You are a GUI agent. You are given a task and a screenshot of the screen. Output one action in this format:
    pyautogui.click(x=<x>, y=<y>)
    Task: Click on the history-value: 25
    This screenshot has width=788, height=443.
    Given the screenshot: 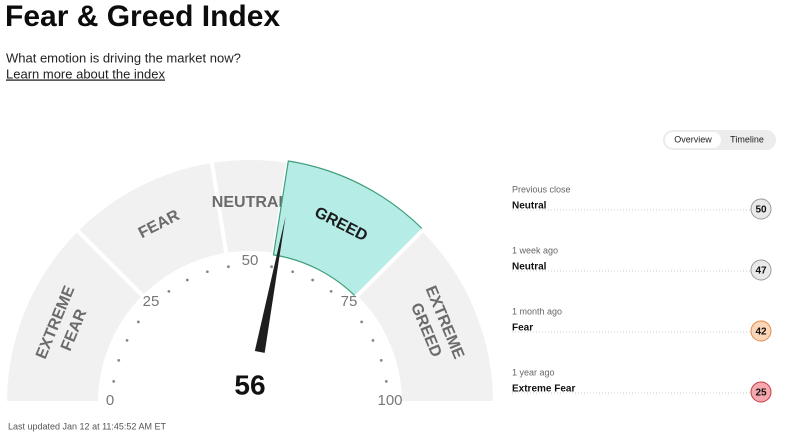 What is the action you would take?
    pyautogui.click(x=761, y=393)
    